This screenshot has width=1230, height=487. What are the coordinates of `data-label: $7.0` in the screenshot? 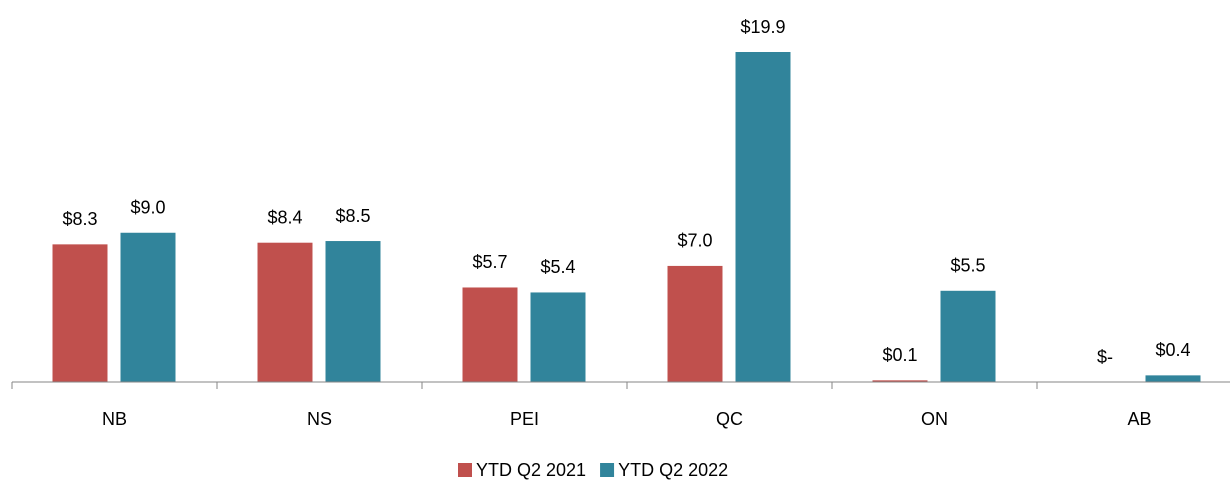 It's located at (694, 241).